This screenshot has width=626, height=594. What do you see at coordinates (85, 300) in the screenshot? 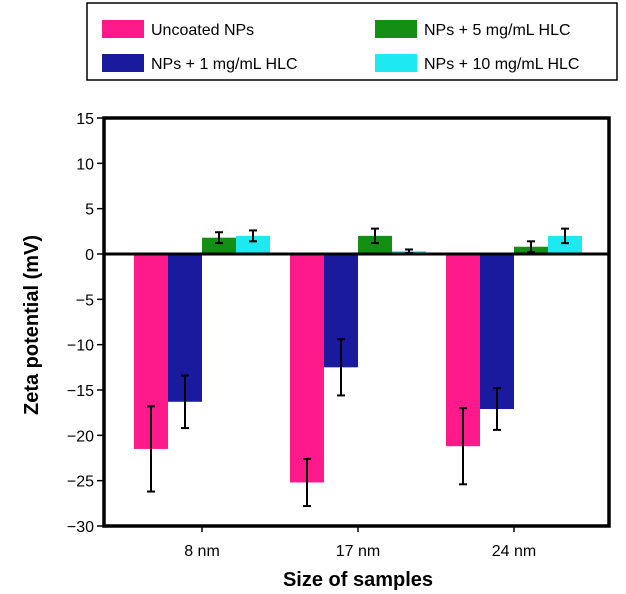
I see `y-tick-label: −5` at bounding box center [85, 300].